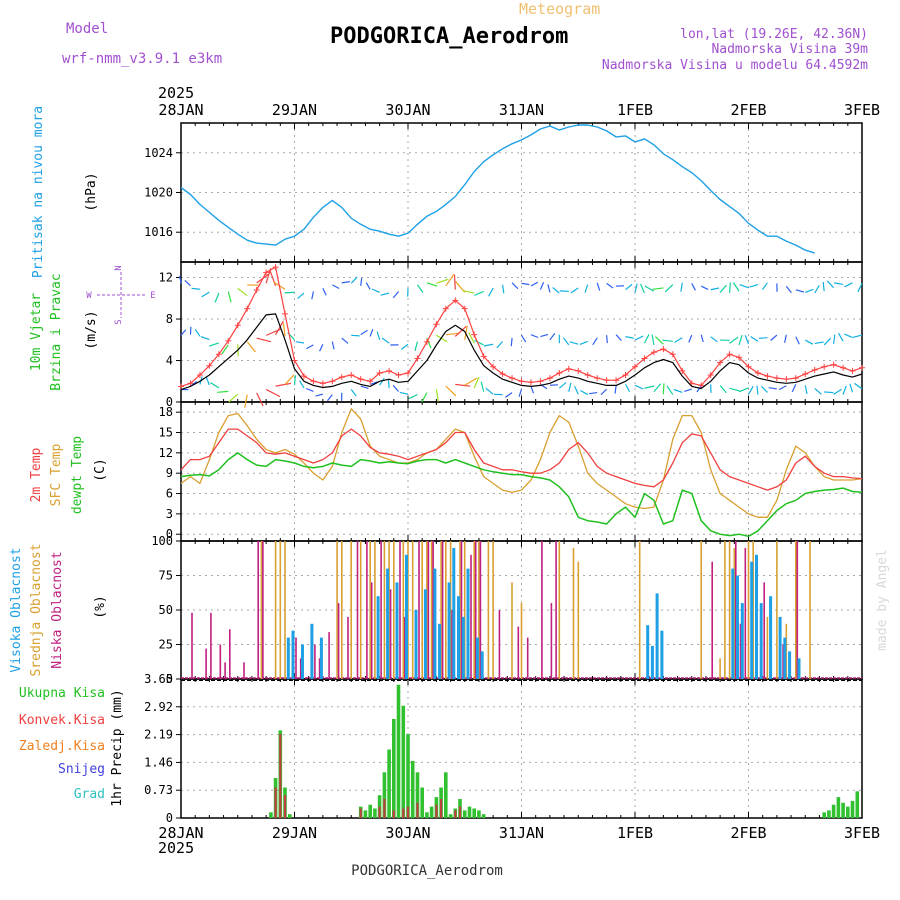 The height and width of the screenshot is (900, 900). What do you see at coordinates (158, 735) in the screenshot?
I see `y-tick-label: 2.19` at bounding box center [158, 735].